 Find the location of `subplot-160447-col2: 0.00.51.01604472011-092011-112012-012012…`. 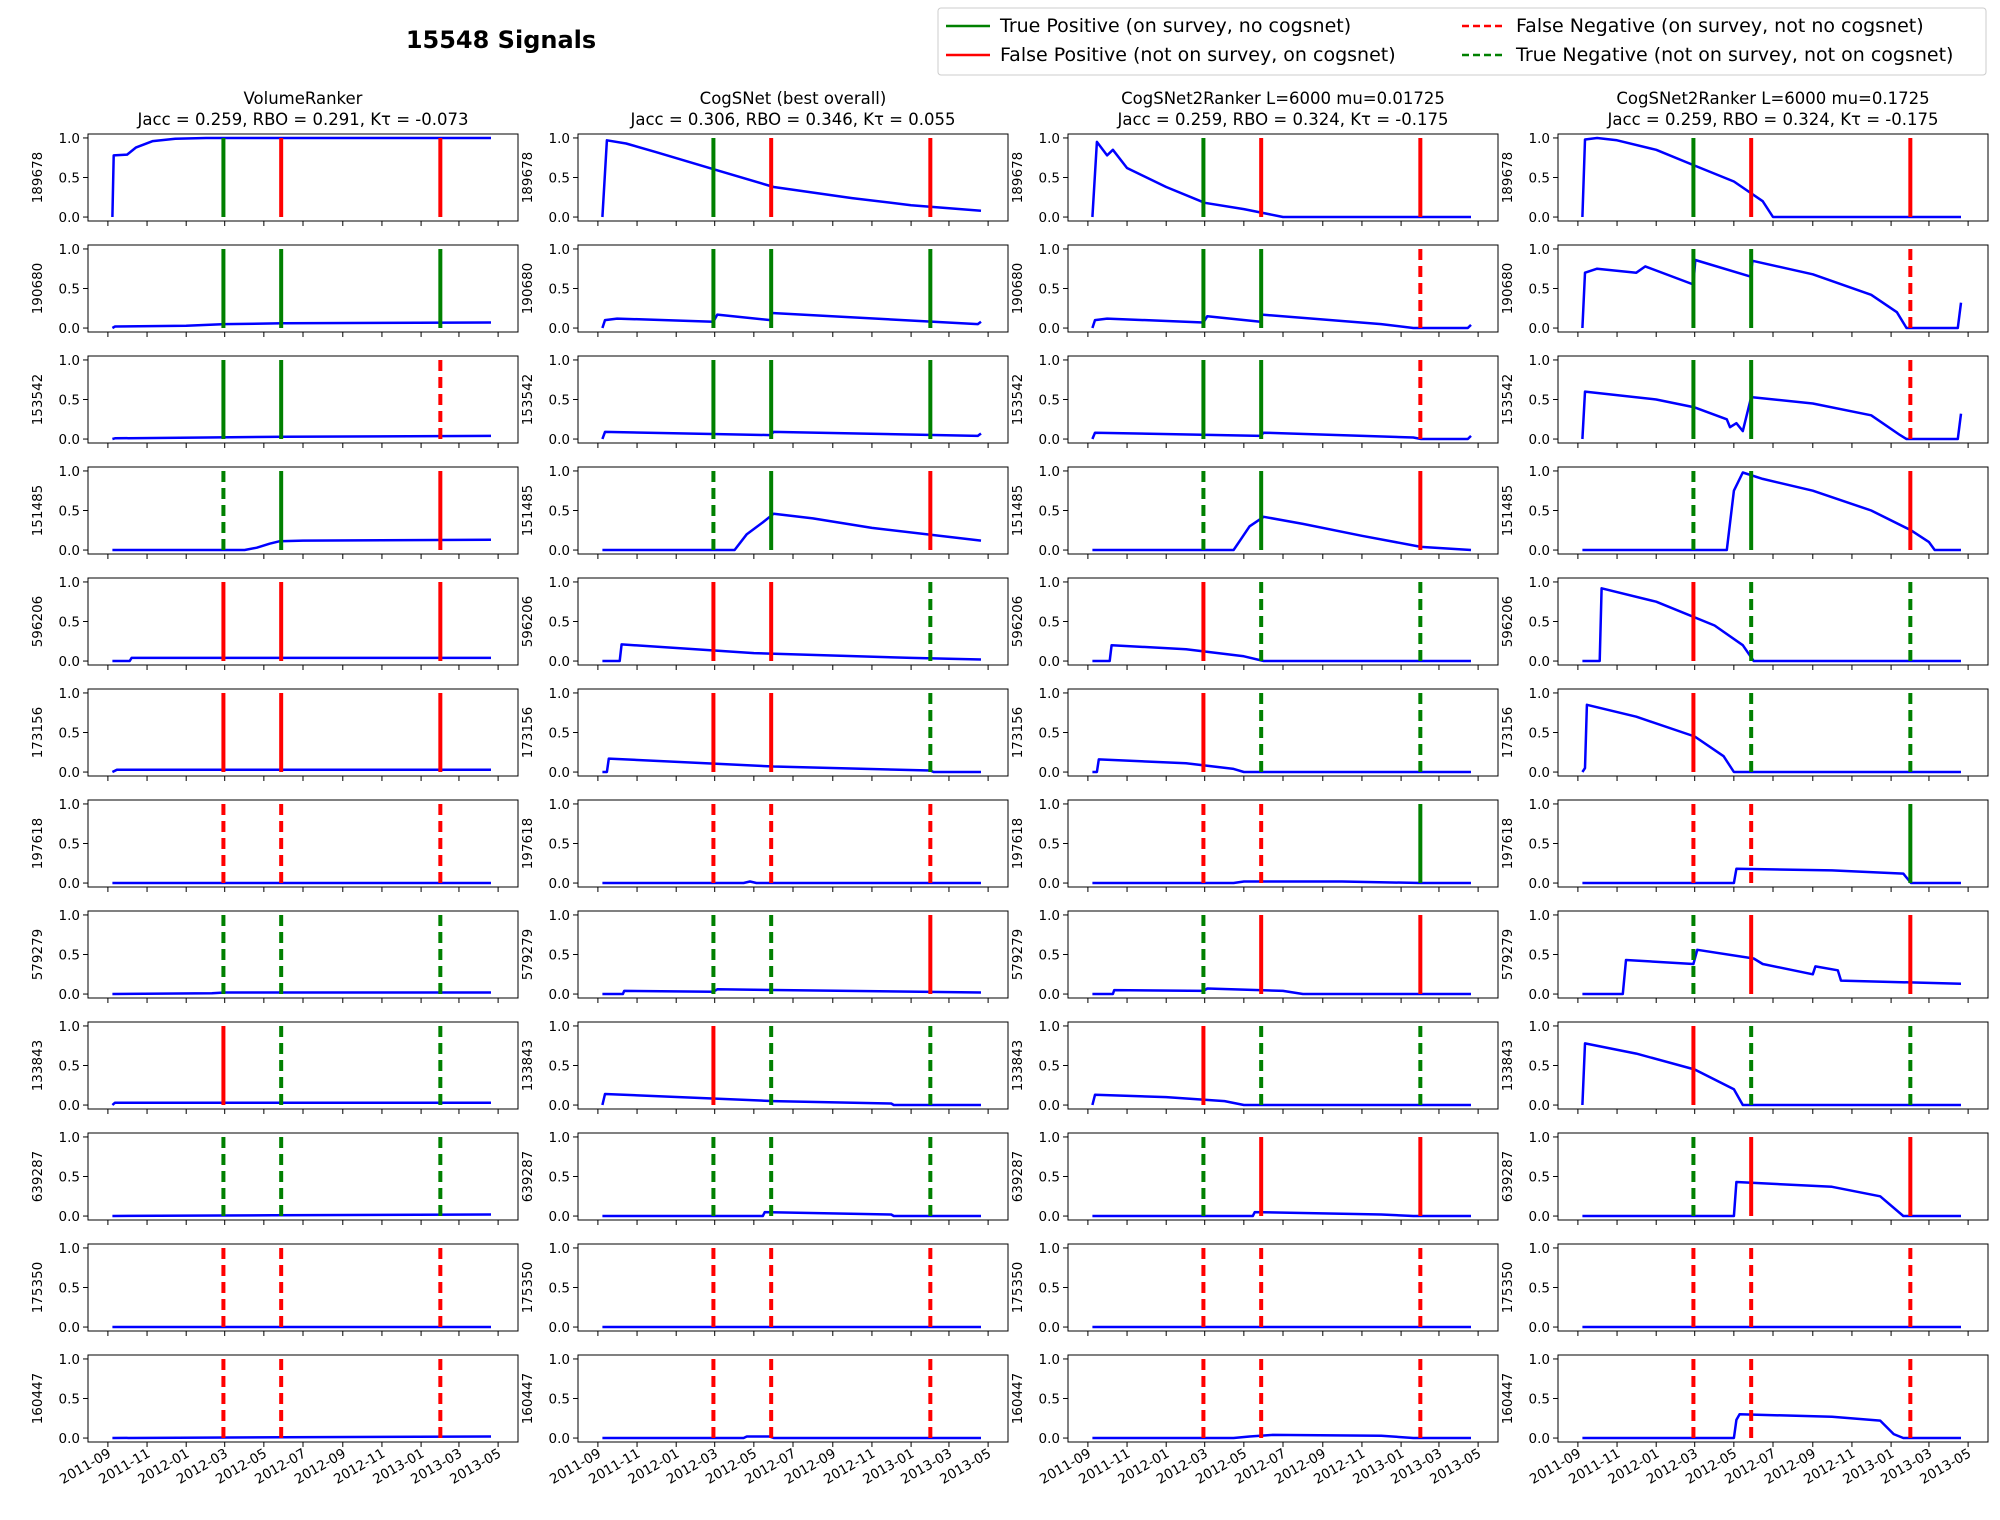

subplot-160447-col2: 0.00.51.01604472011-092011-112012-012012… is located at coordinates (764, 1420).